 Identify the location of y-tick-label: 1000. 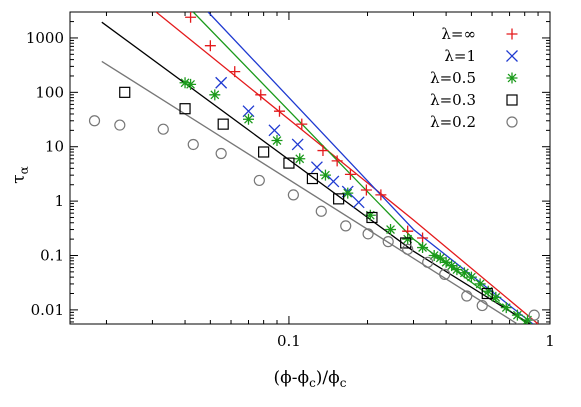
(45, 38).